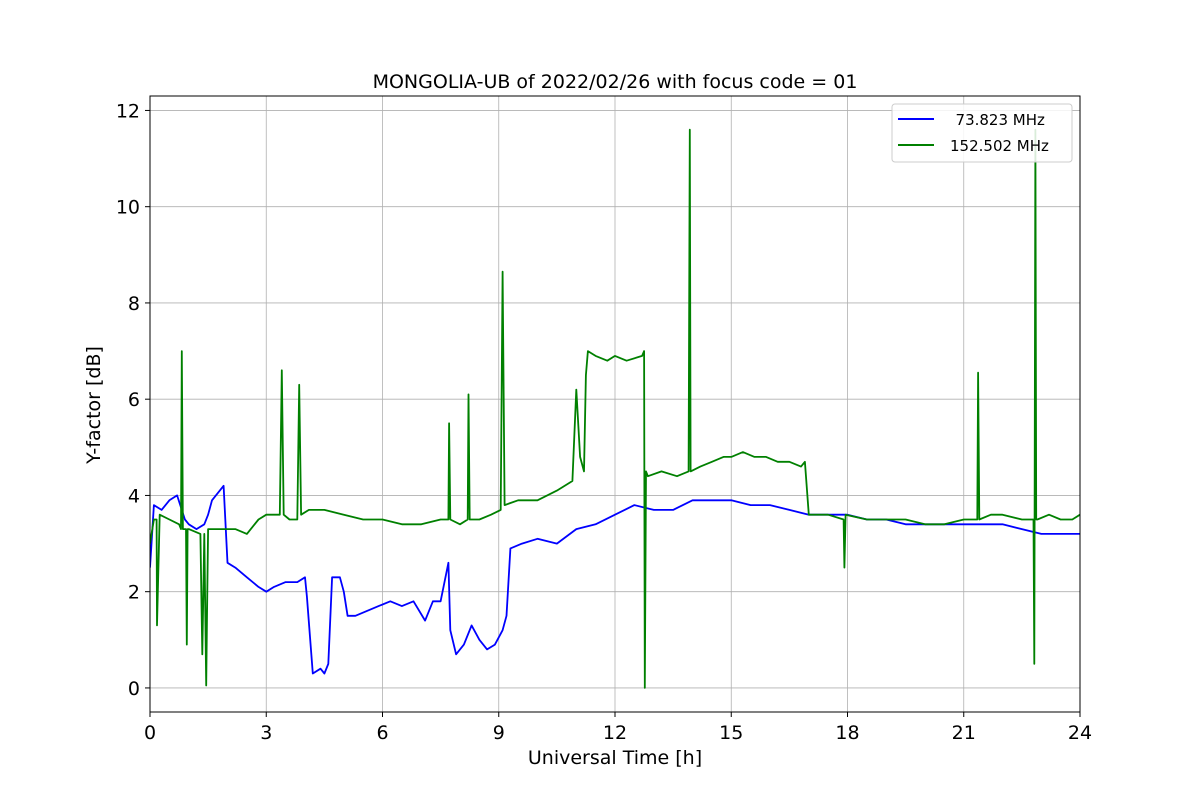  Describe the element at coordinates (134, 689) in the screenshot. I see `y-tick-label: 0` at that location.